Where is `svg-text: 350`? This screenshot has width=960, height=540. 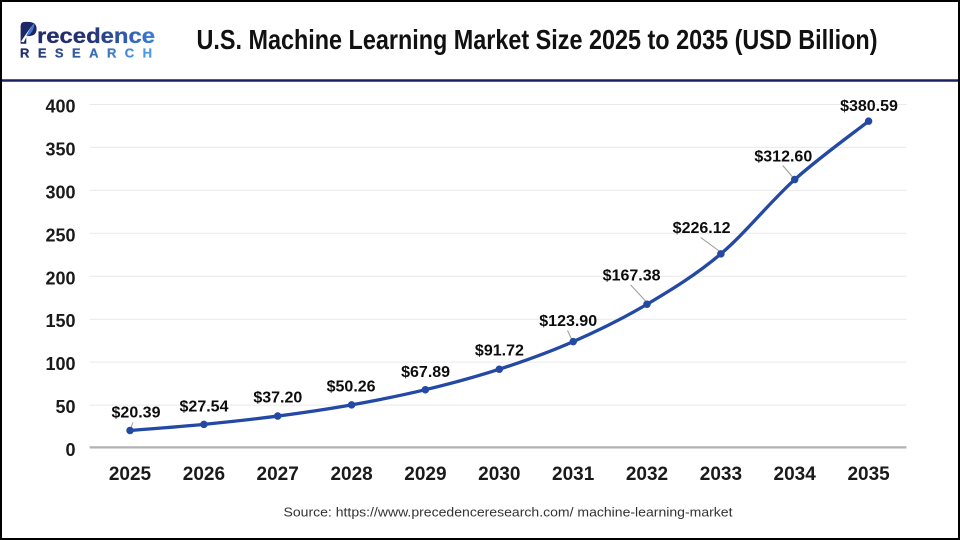 svg-text: 350 is located at coordinates (60, 149).